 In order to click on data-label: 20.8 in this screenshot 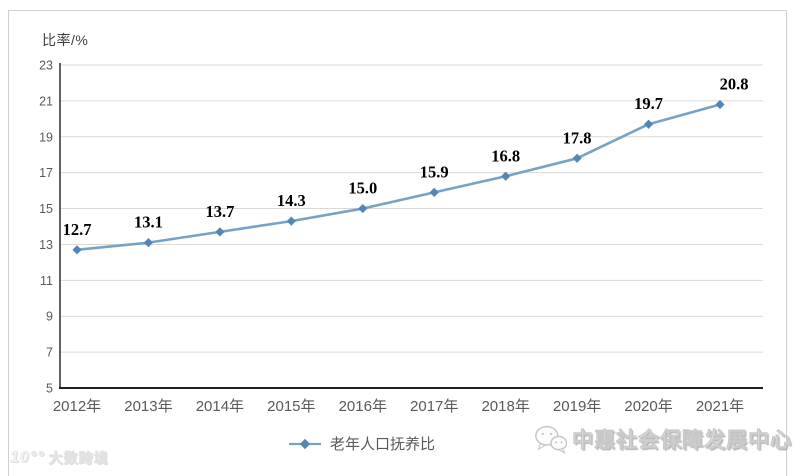, I will do `click(734, 83)`.